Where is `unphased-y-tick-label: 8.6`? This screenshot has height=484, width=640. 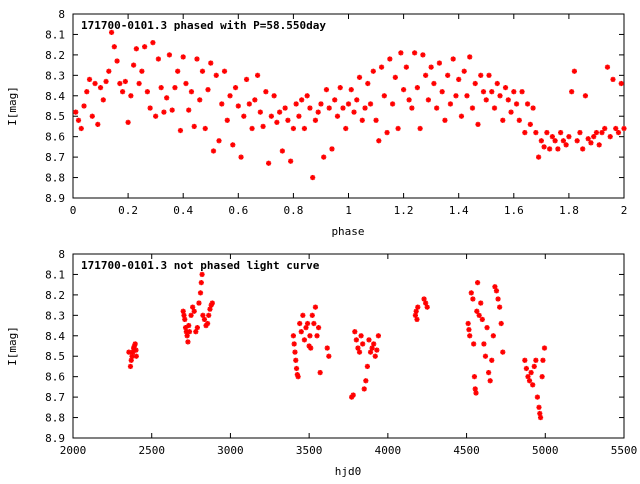
unphased-y-tick-label: 8.6 is located at coordinates (55, 377).